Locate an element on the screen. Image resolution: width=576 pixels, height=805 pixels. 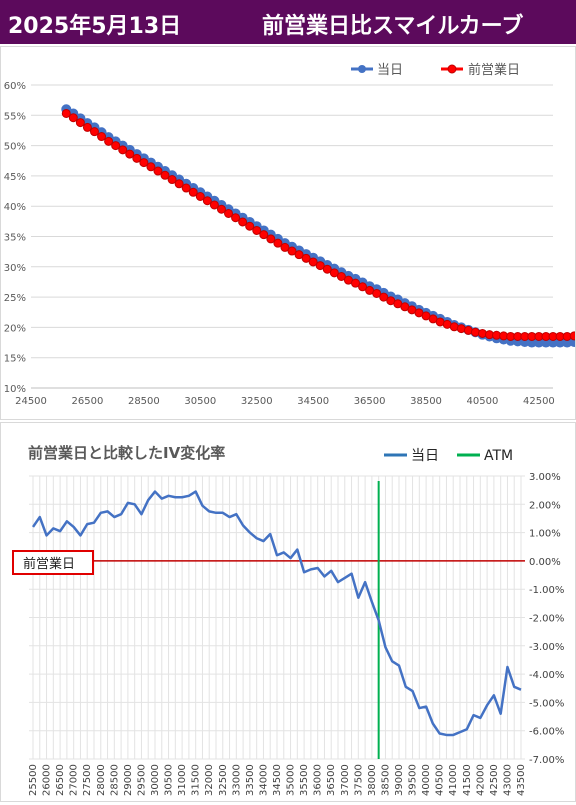
x-tick-label: 31000 is located at coordinates (182, 780).